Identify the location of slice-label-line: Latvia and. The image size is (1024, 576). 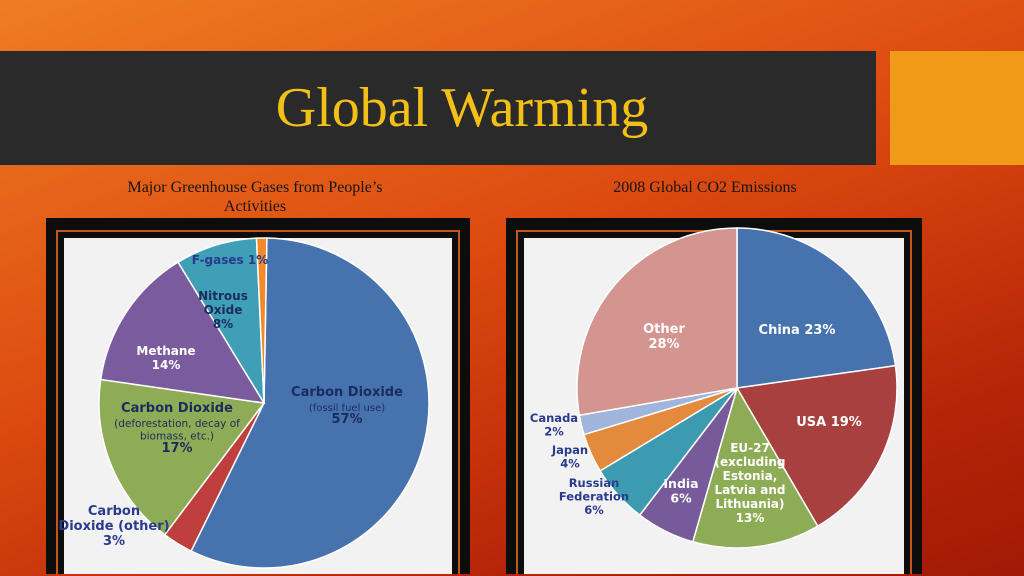
(750, 490).